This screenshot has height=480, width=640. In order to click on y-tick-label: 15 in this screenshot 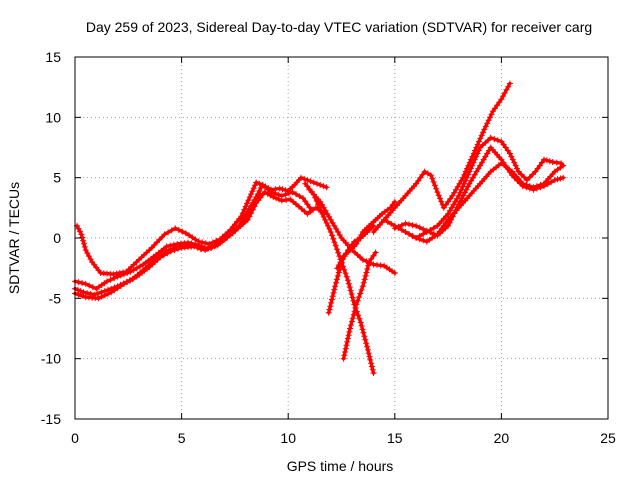, I will do `click(53, 57)`.